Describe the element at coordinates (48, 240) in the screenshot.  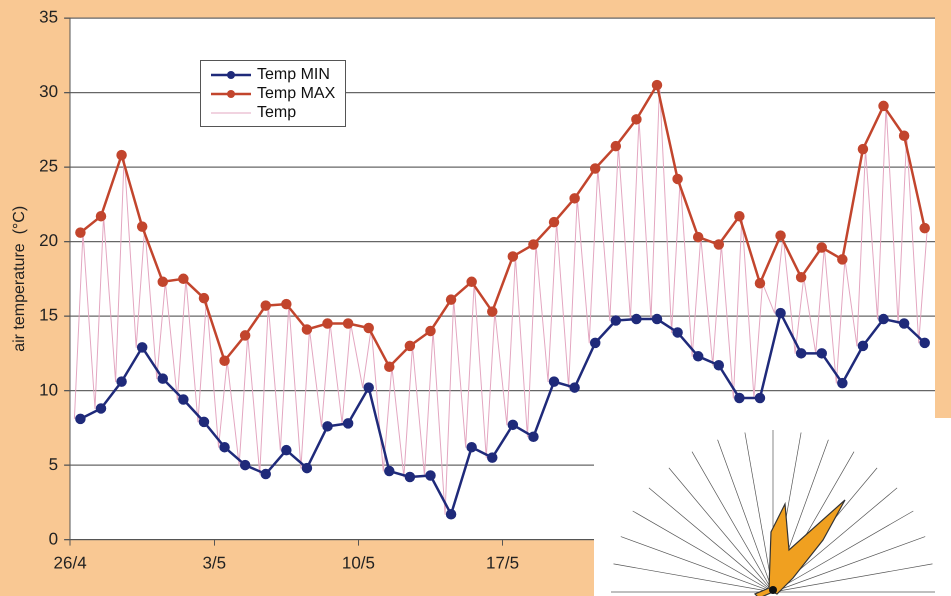
I see `y-tick-label: 20` at that location.